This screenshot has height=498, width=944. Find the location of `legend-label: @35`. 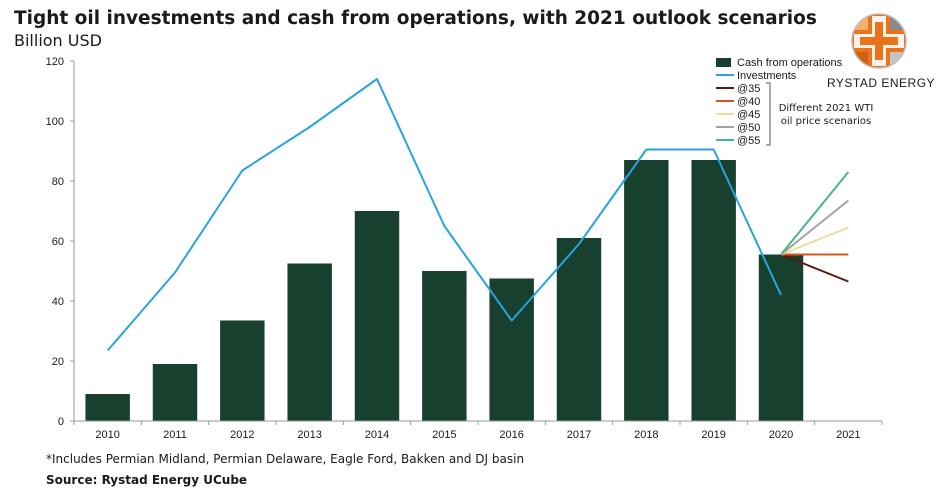

legend-label: @35 is located at coordinates (748, 89).